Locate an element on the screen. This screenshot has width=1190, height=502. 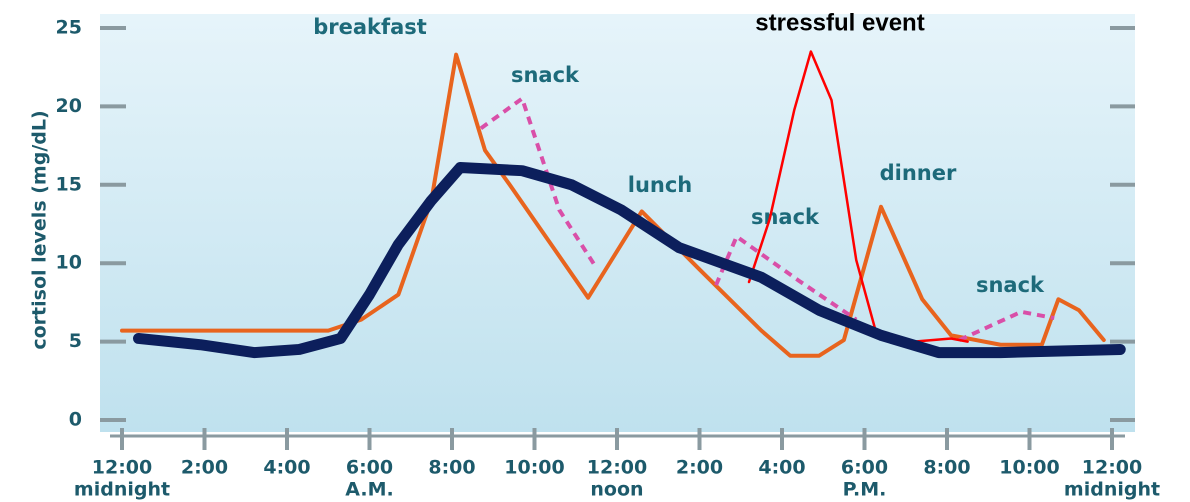
x-tick-sublabel: noon is located at coordinates (616, 490).